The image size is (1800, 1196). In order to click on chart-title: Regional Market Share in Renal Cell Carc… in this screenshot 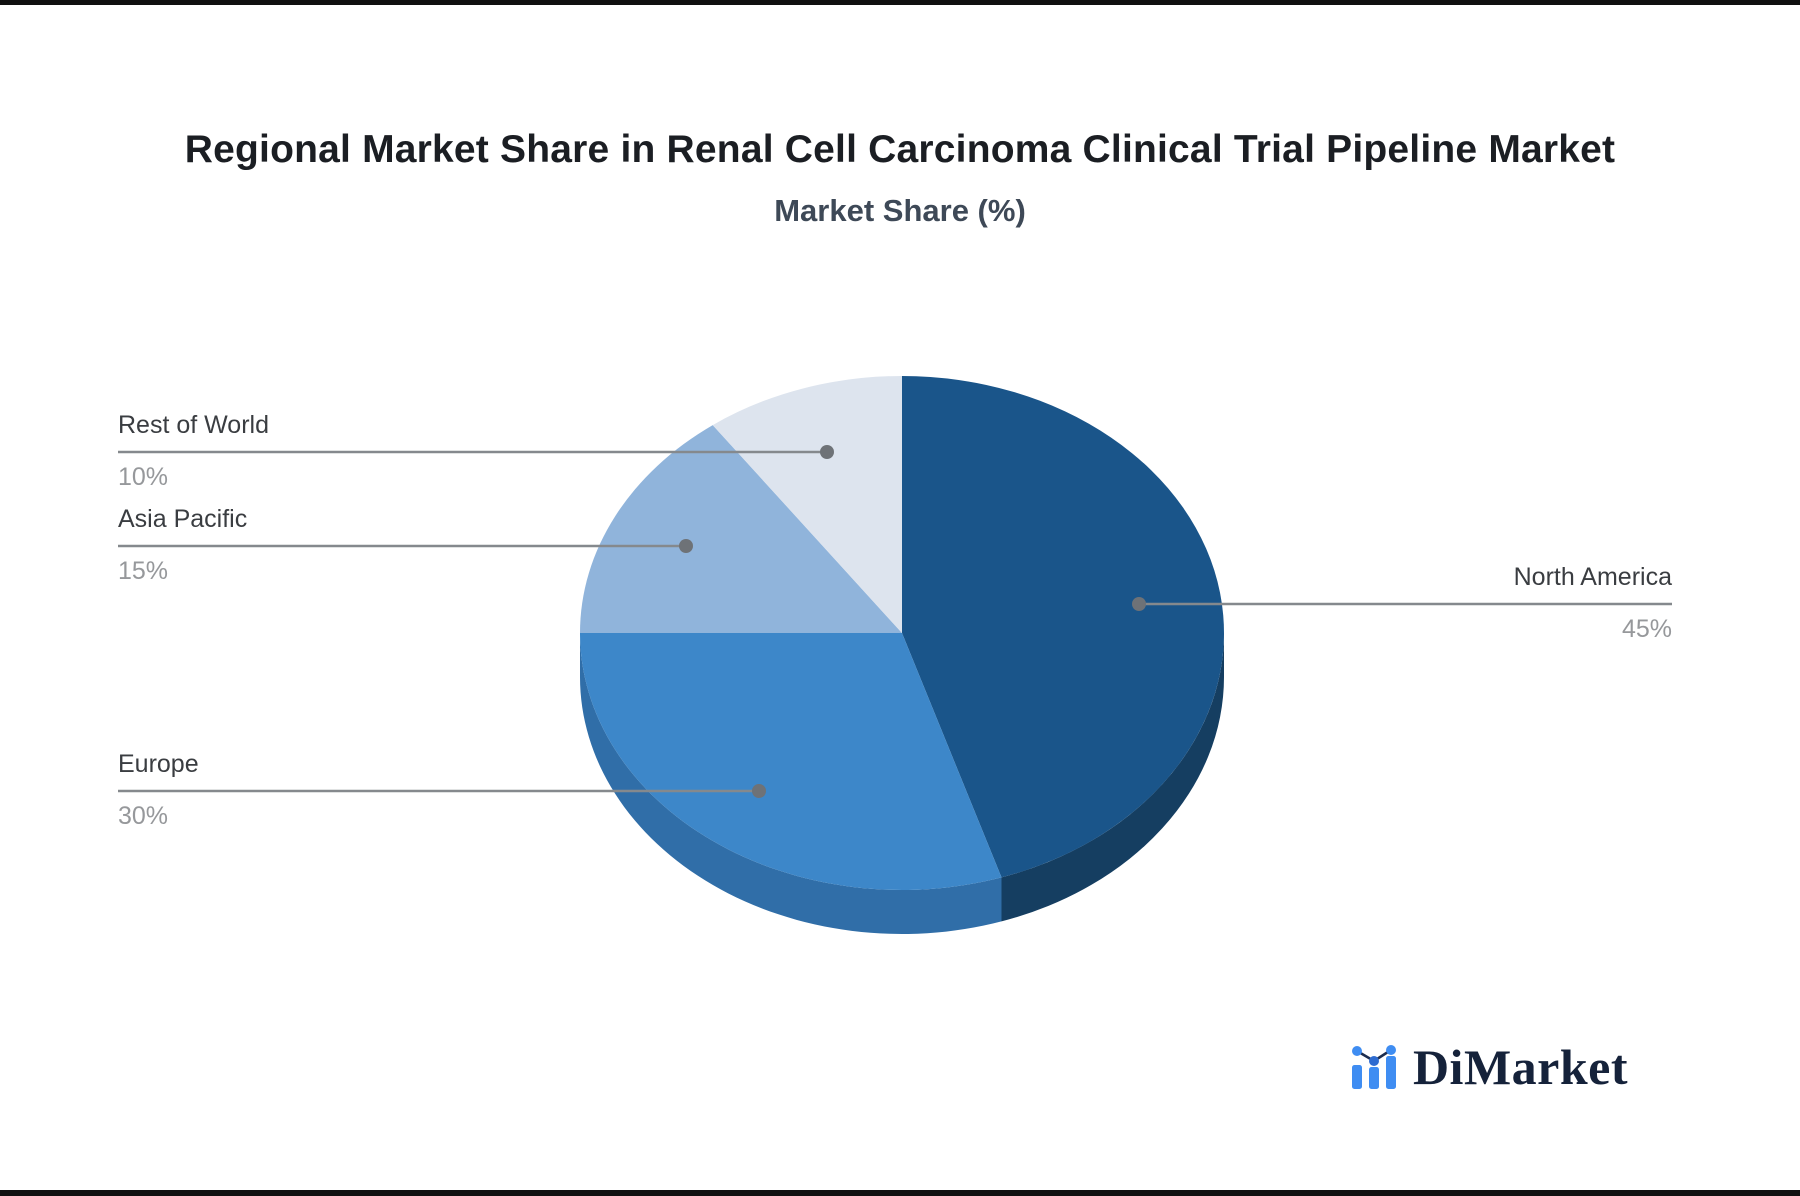, I will do `click(900, 149)`.